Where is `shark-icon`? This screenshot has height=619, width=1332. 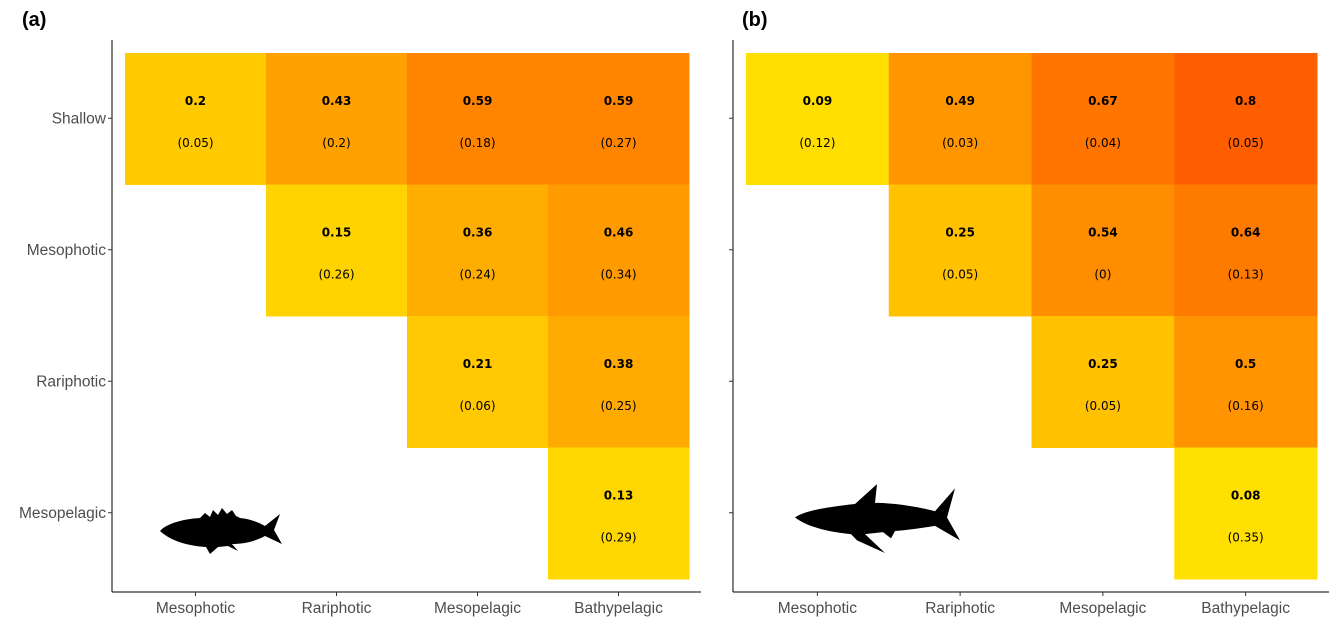 shark-icon is located at coordinates (877, 518).